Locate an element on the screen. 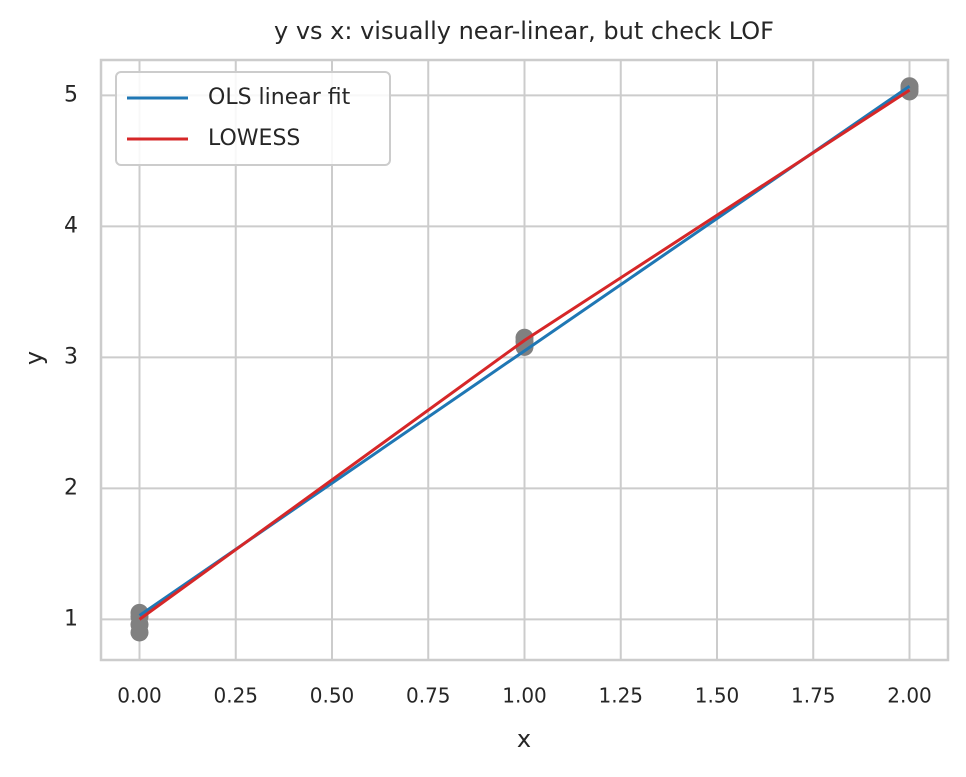 This screenshot has height=777, width=966. x-tick-label: 1.00 is located at coordinates (524, 696).